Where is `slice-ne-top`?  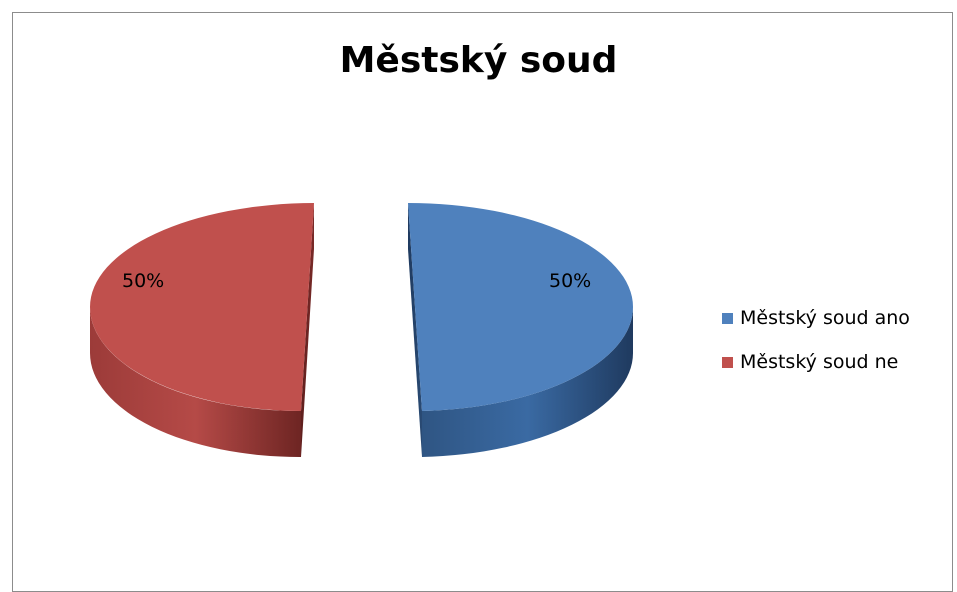
slice-ne-top is located at coordinates (202, 307).